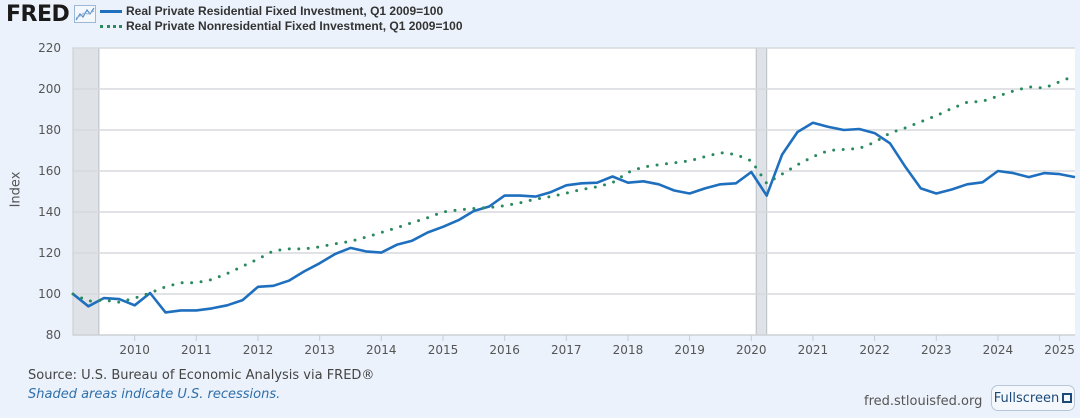  What do you see at coordinates (49, 191) in the screenshot?
I see `y-axis-ticks: 80 100 120 140 160 180 200 220` at bounding box center [49, 191].